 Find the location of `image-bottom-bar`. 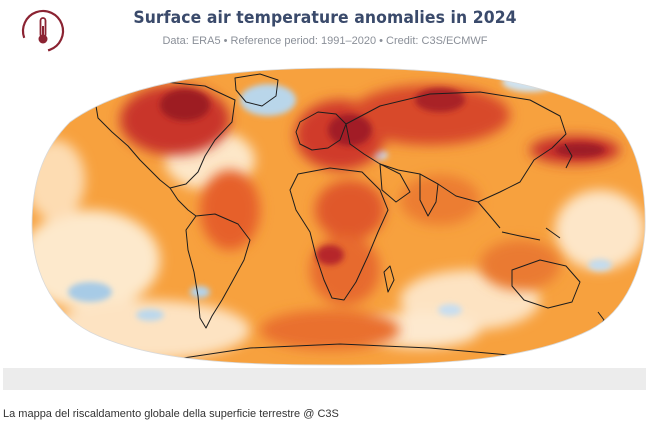

image-bottom-bar is located at coordinates (324, 379).